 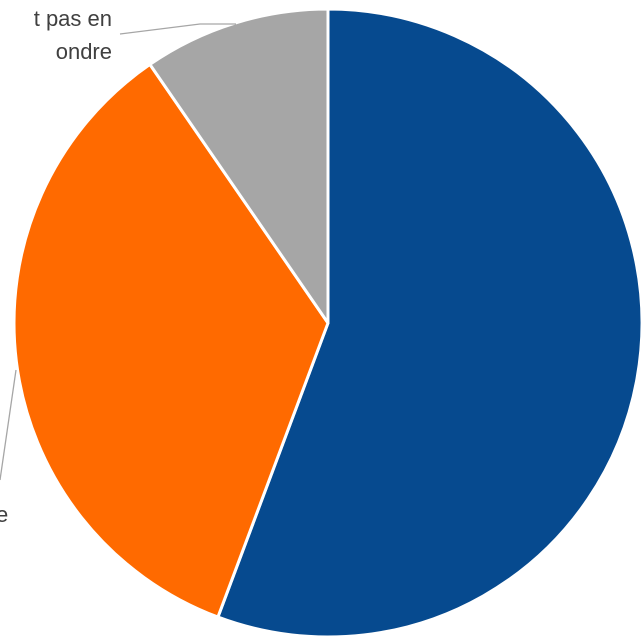 What do you see at coordinates (73, 35) in the screenshot?
I see `slice-label-3: t pas en ondre` at bounding box center [73, 35].